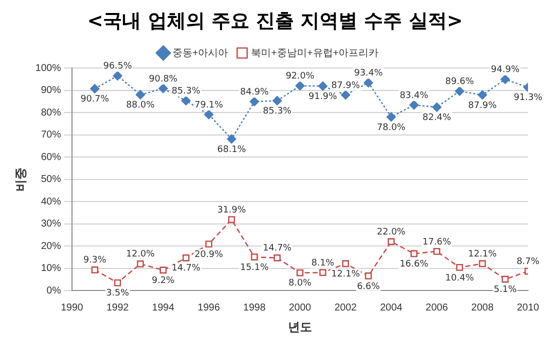  I want to click on x-tick-label: 2000, so click(300, 308).